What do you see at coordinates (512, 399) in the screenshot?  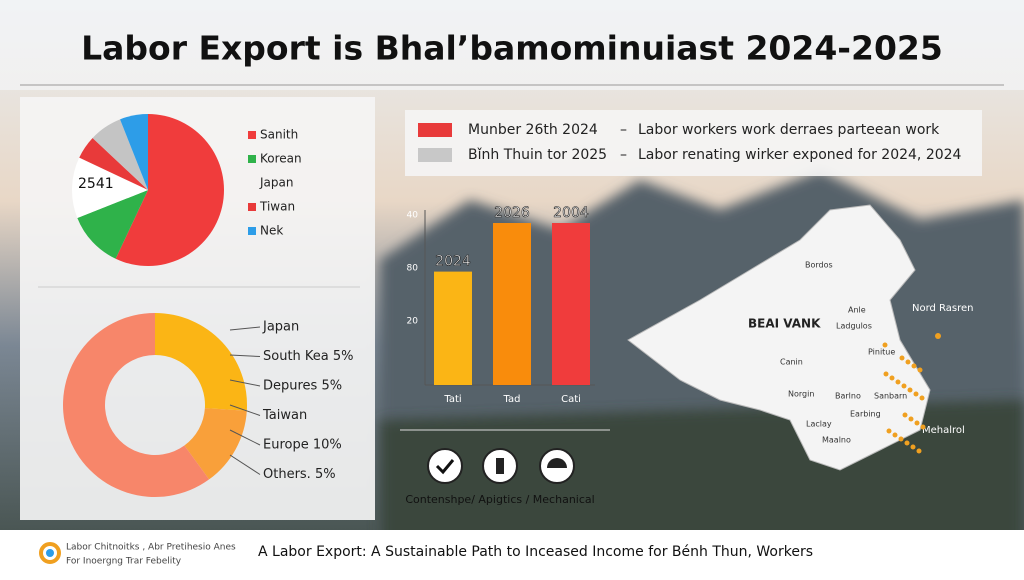 I see `x-tick-label: Tad` at bounding box center [512, 399].